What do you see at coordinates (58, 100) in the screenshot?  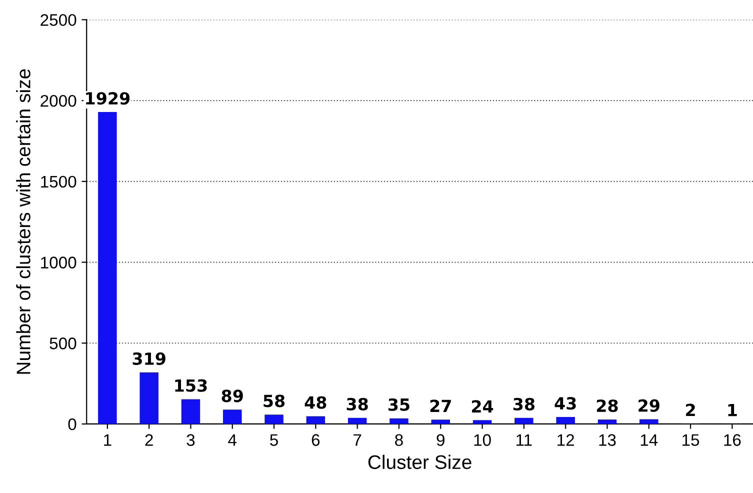 I see `y-tick-label: 2000` at bounding box center [58, 100].